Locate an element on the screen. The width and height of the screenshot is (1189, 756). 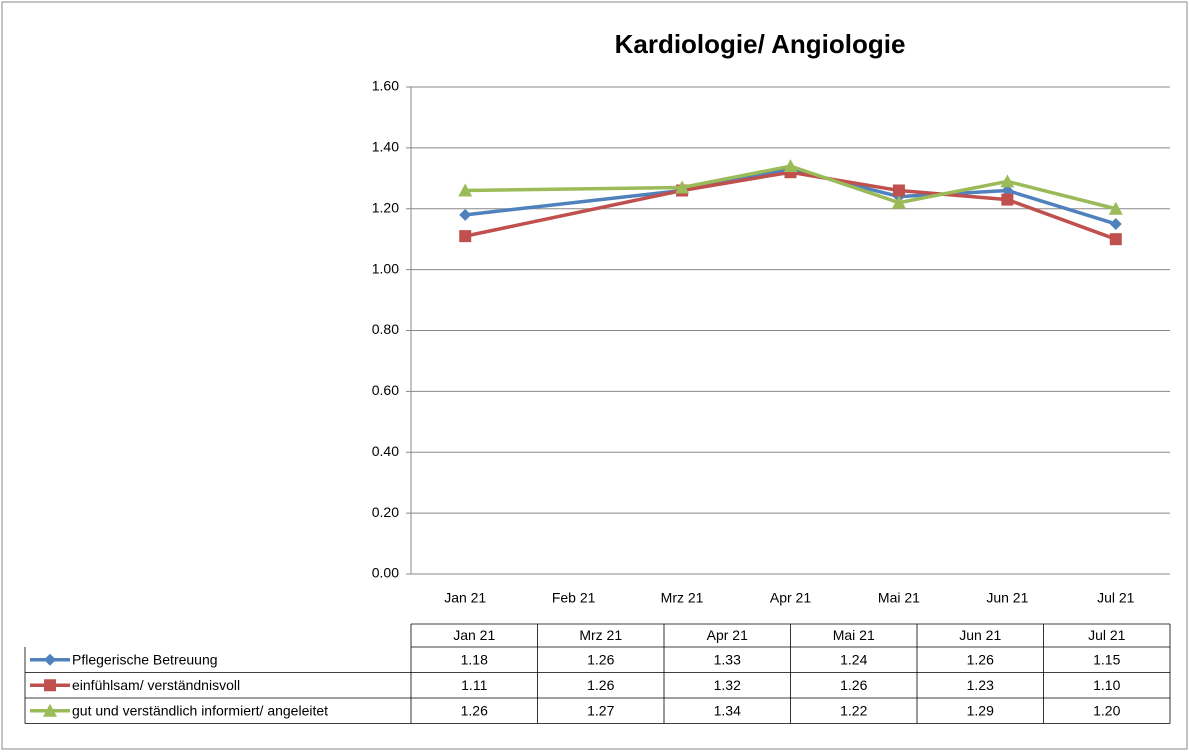
y-tick-label: 0.80 is located at coordinates (385, 329).